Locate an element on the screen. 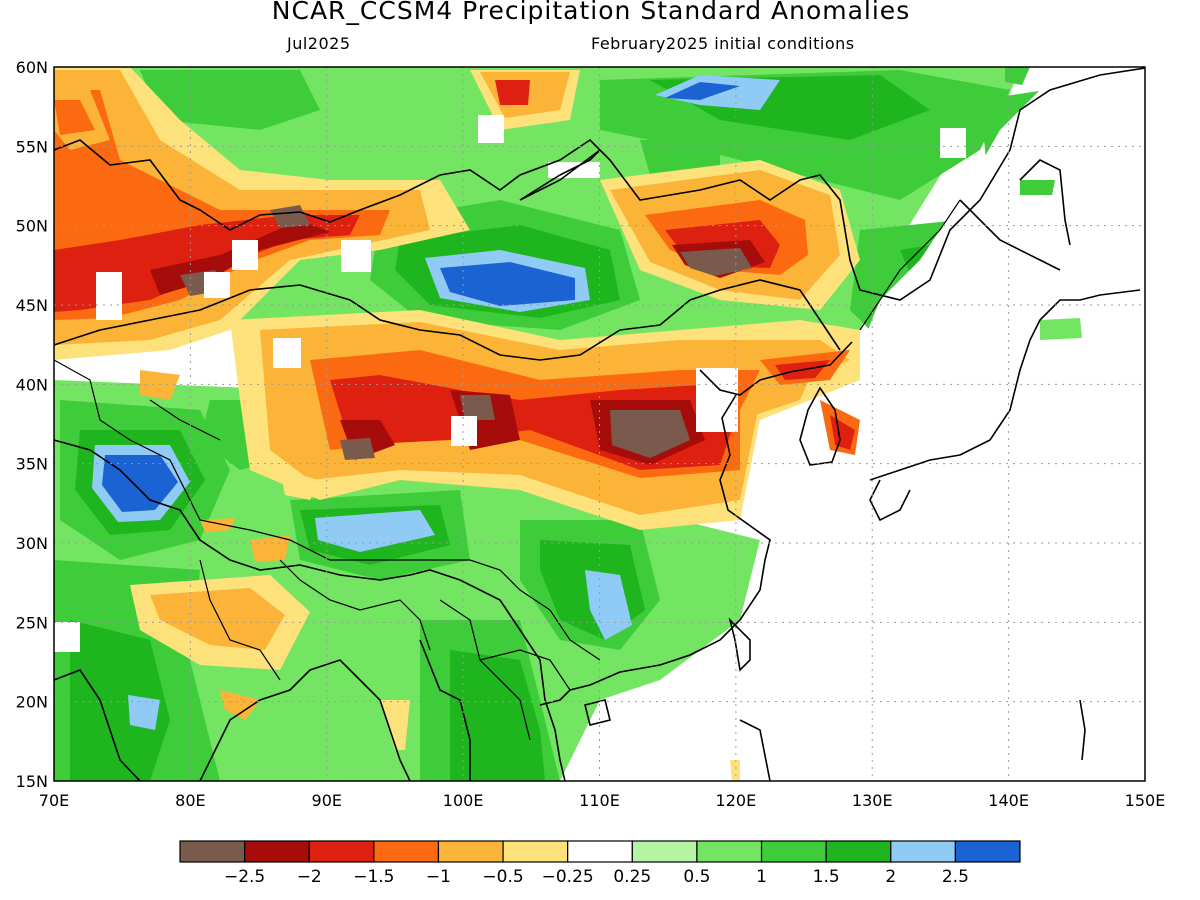 The height and width of the screenshot is (900, 1200). color-bar-label: −1 is located at coordinates (438, 877).